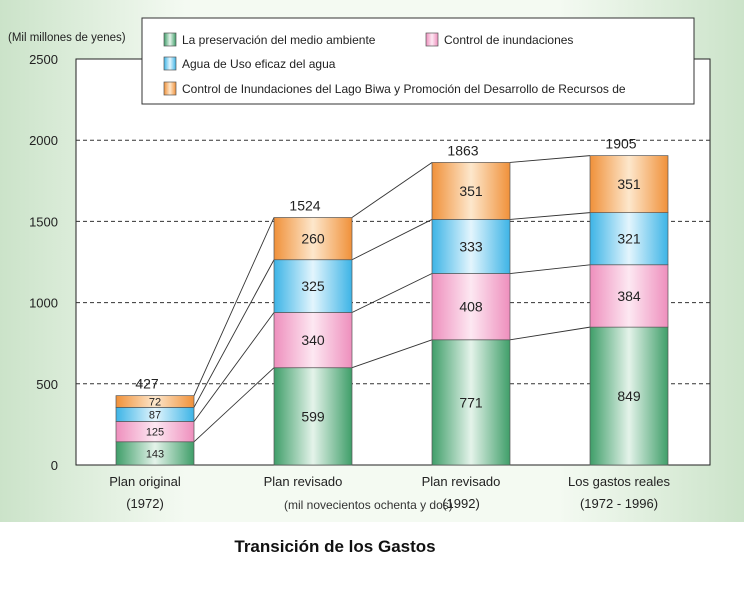 This screenshot has width=744, height=593. Describe the element at coordinates (334, 546) in the screenshot. I see `chart-title: Transición de los Gastos` at that location.